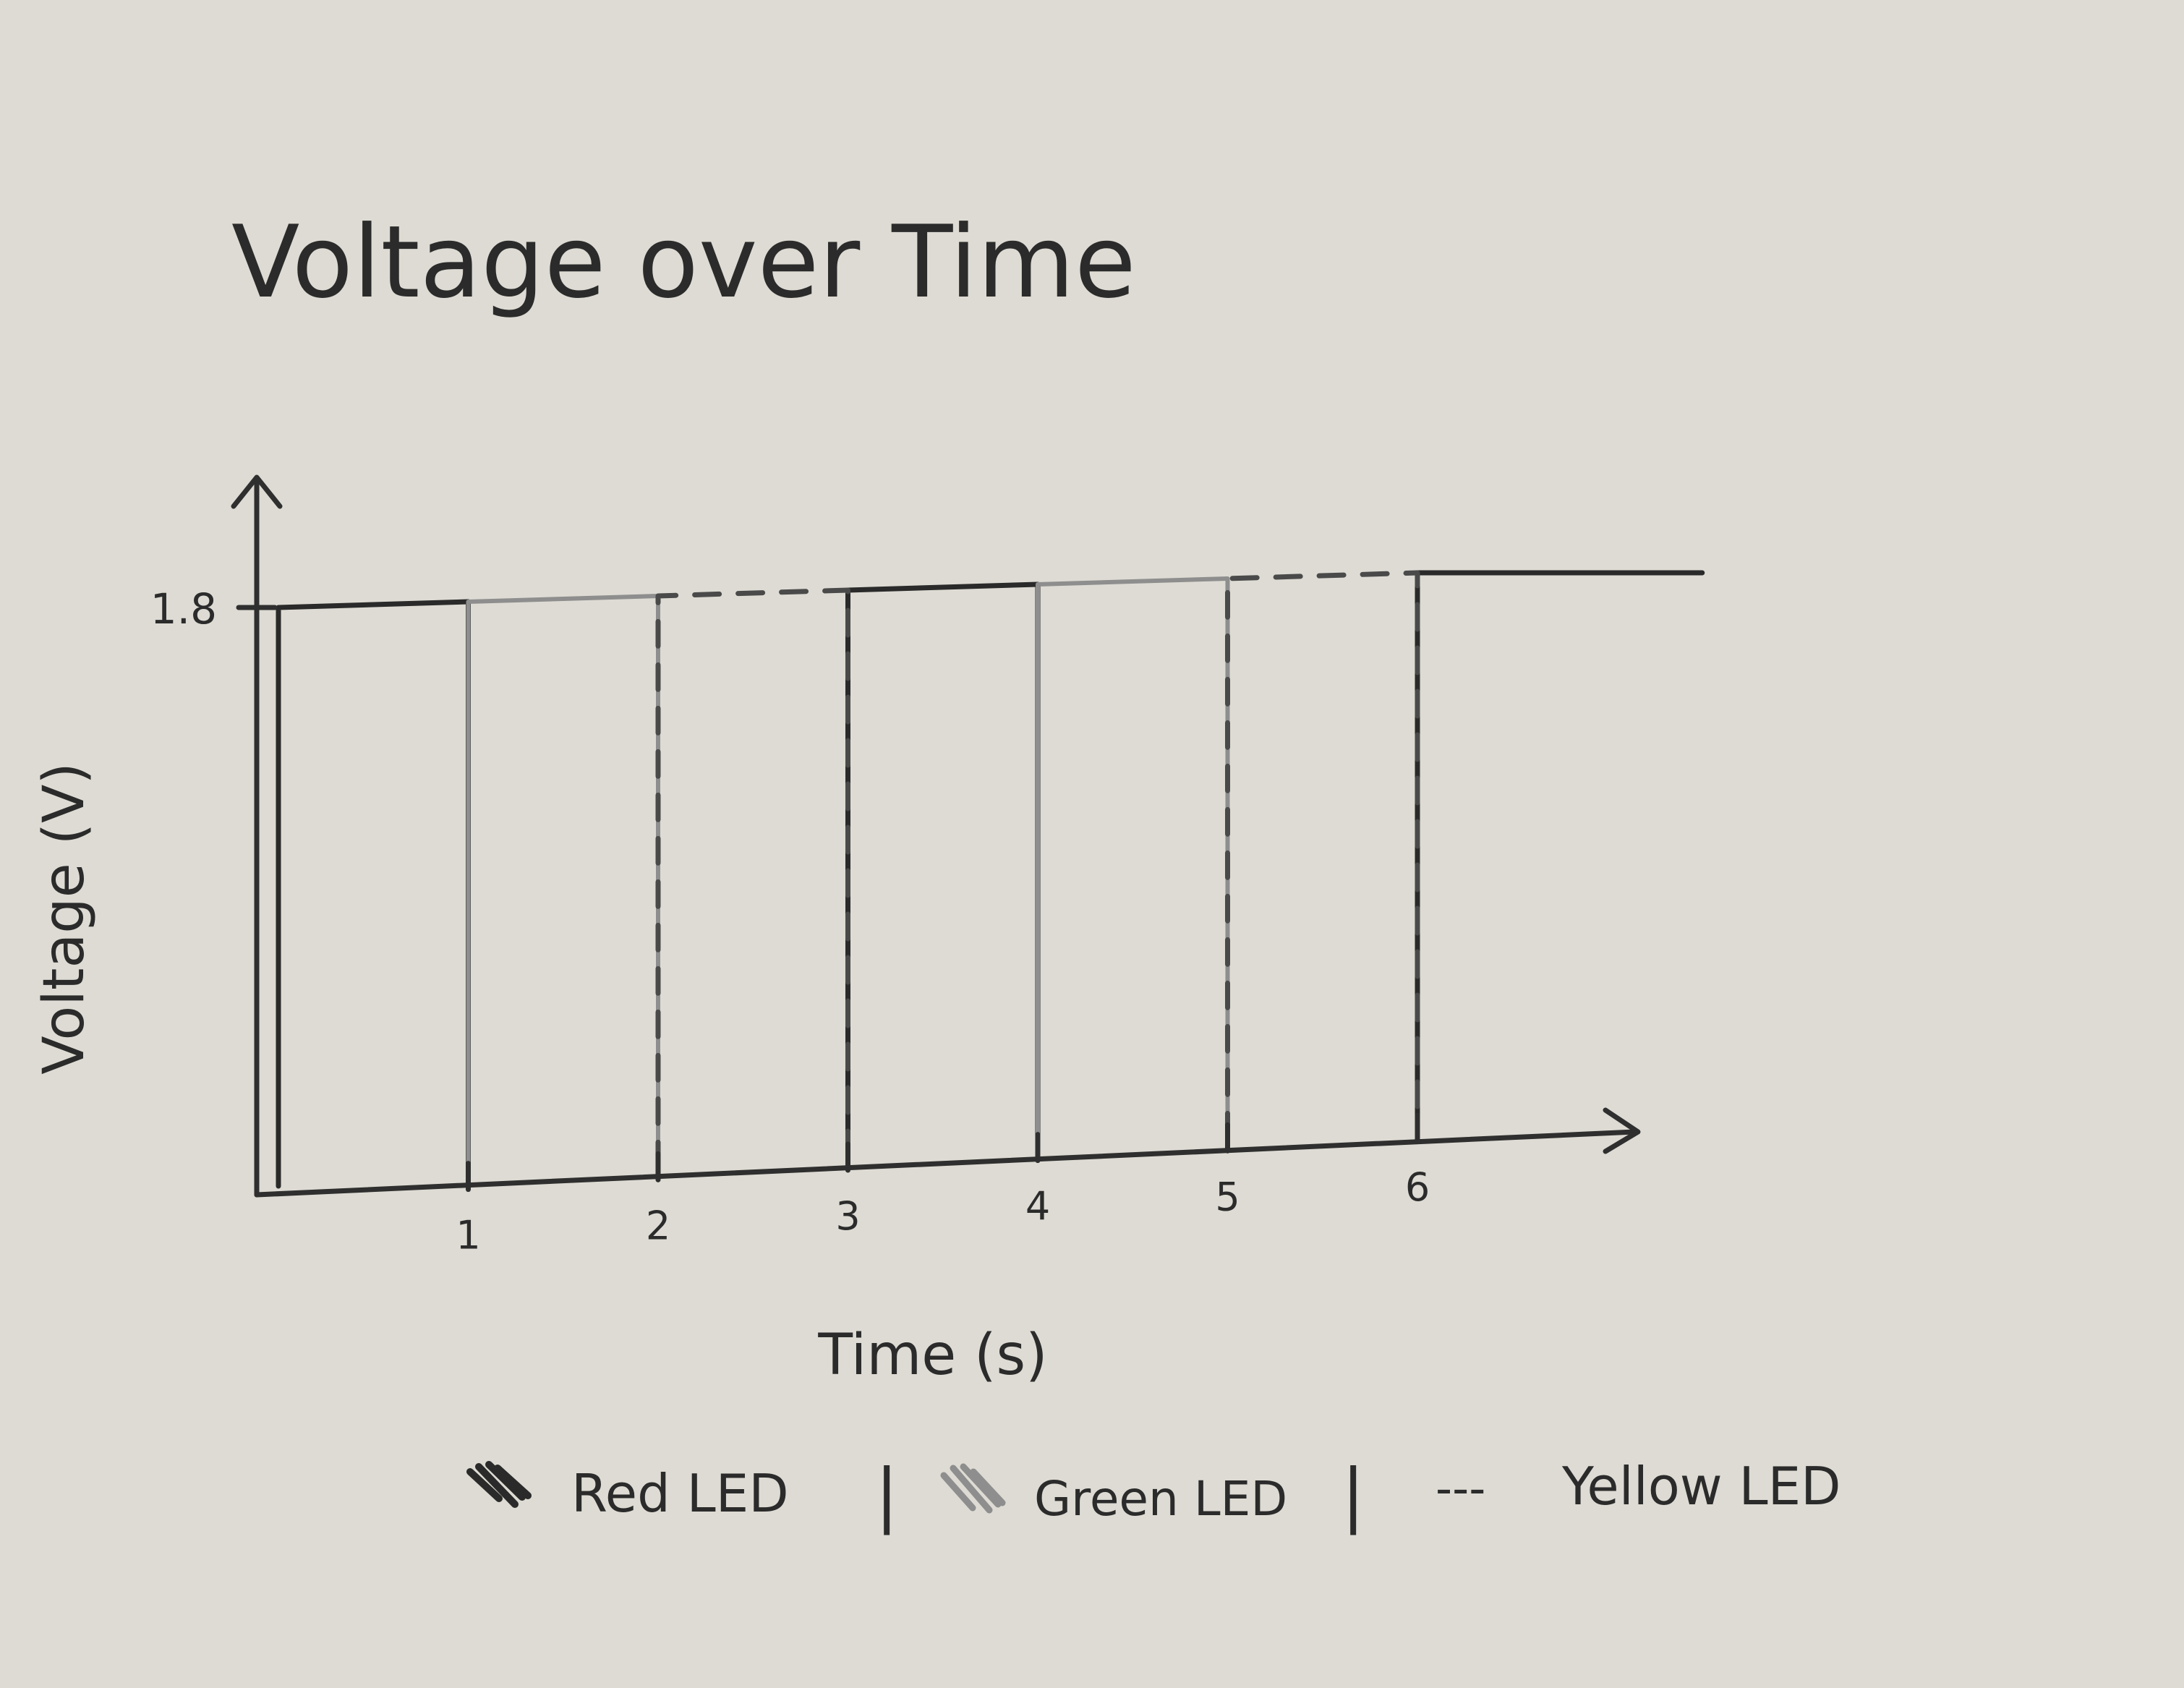  What do you see at coordinates (1622, 1130) in the screenshot?
I see `x-axis-arrowhead` at bounding box center [1622, 1130].